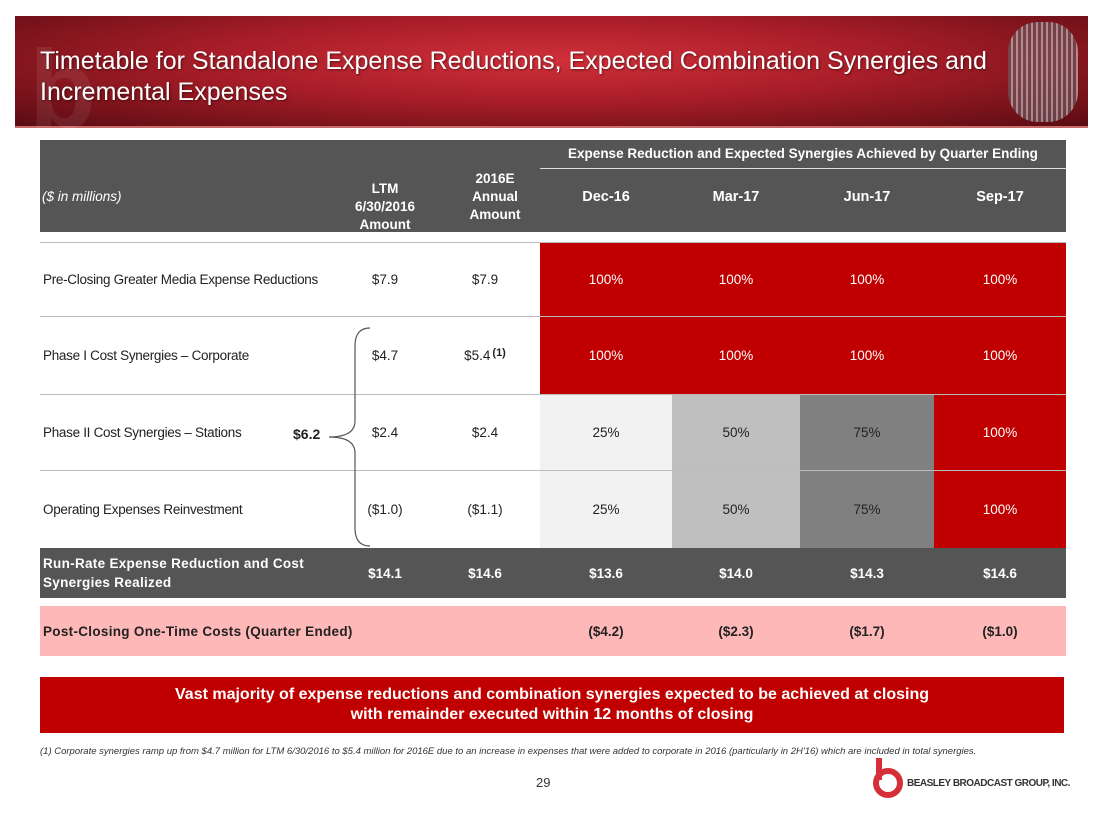 Image resolution: width=1104 pixels, height=816 pixels. Describe the element at coordinates (82, 196) in the screenshot. I see `header-units: ($ in millions)` at that location.